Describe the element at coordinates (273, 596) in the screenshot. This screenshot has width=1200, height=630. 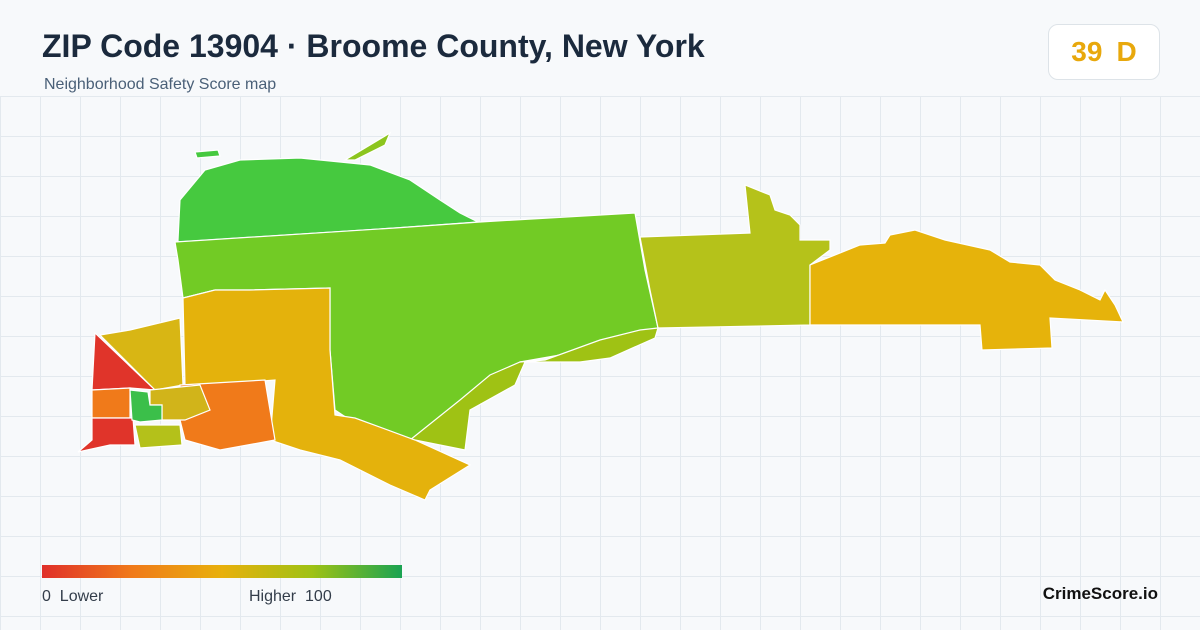
I see `legend-max-label: Higher` at that location.